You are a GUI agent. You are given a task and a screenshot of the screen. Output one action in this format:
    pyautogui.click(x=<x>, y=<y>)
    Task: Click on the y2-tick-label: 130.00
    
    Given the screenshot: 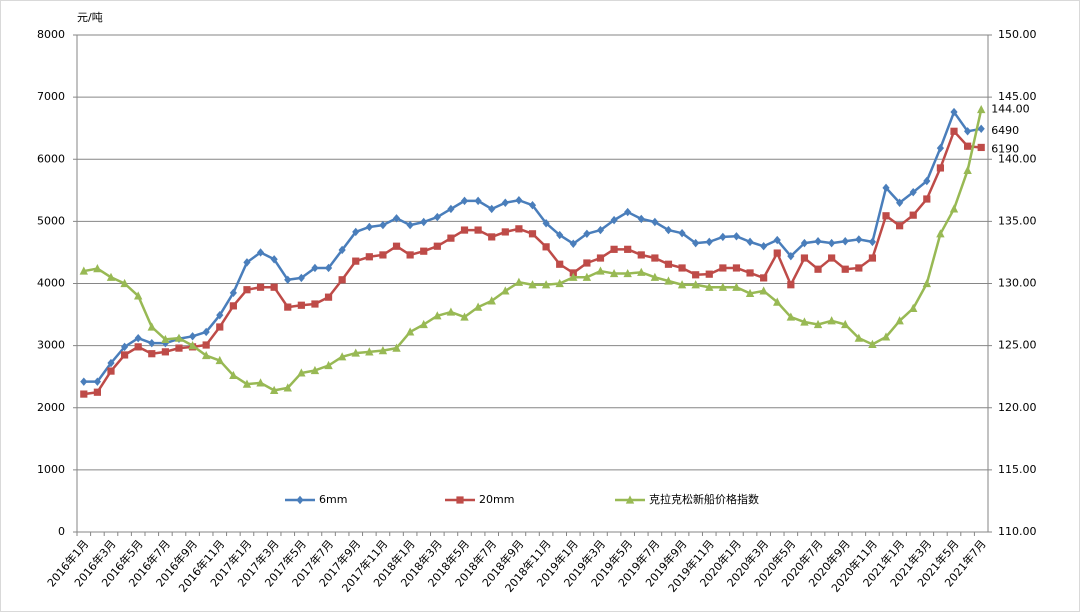 What is the action you would take?
    pyautogui.click(x=1017, y=283)
    